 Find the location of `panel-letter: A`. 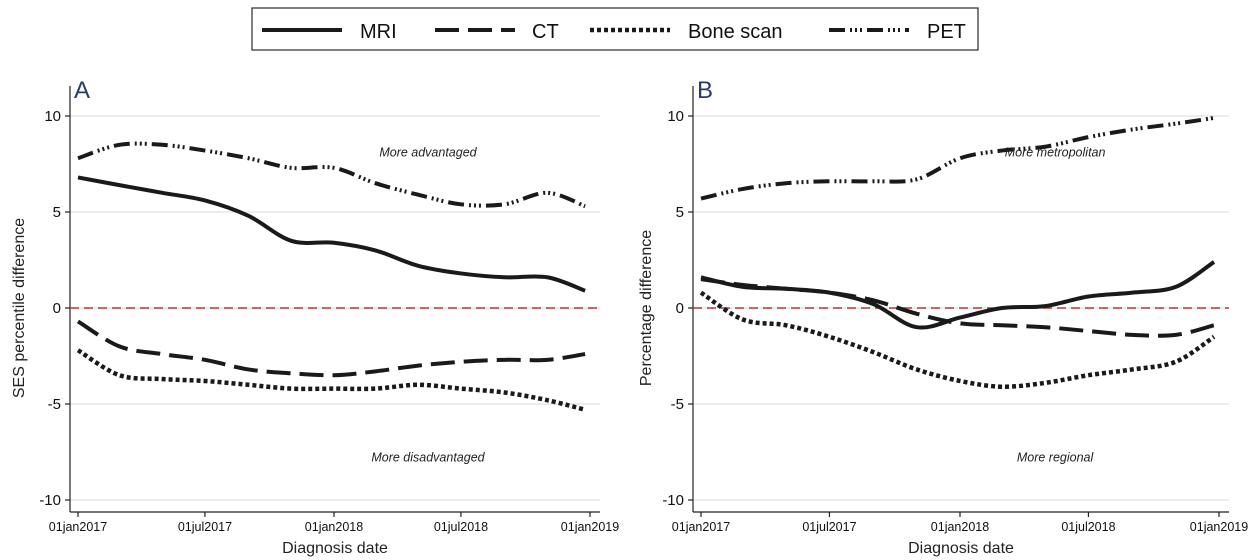

panel-letter: A is located at coordinates (82, 90).